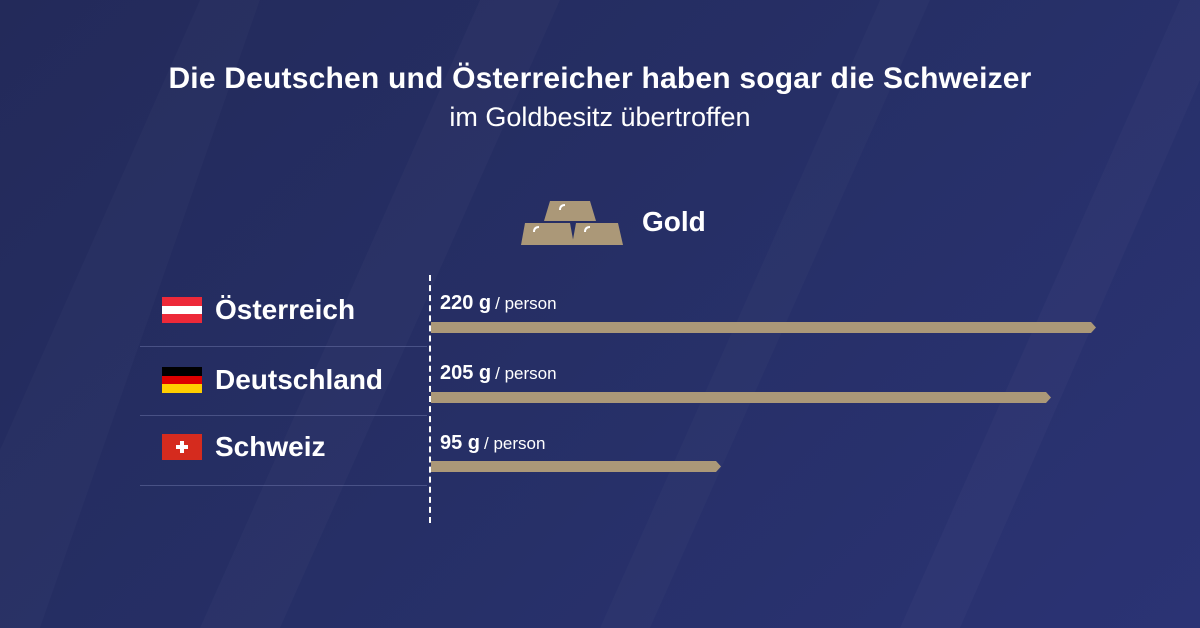 The width and height of the screenshot is (1200, 628). I want to click on austria-flag-icon, so click(182, 310).